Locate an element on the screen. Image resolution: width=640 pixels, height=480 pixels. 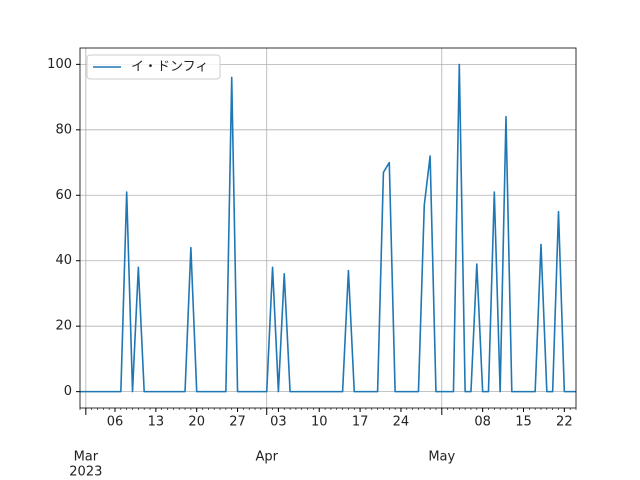
y-tick-label: 100 is located at coordinates (59, 64).